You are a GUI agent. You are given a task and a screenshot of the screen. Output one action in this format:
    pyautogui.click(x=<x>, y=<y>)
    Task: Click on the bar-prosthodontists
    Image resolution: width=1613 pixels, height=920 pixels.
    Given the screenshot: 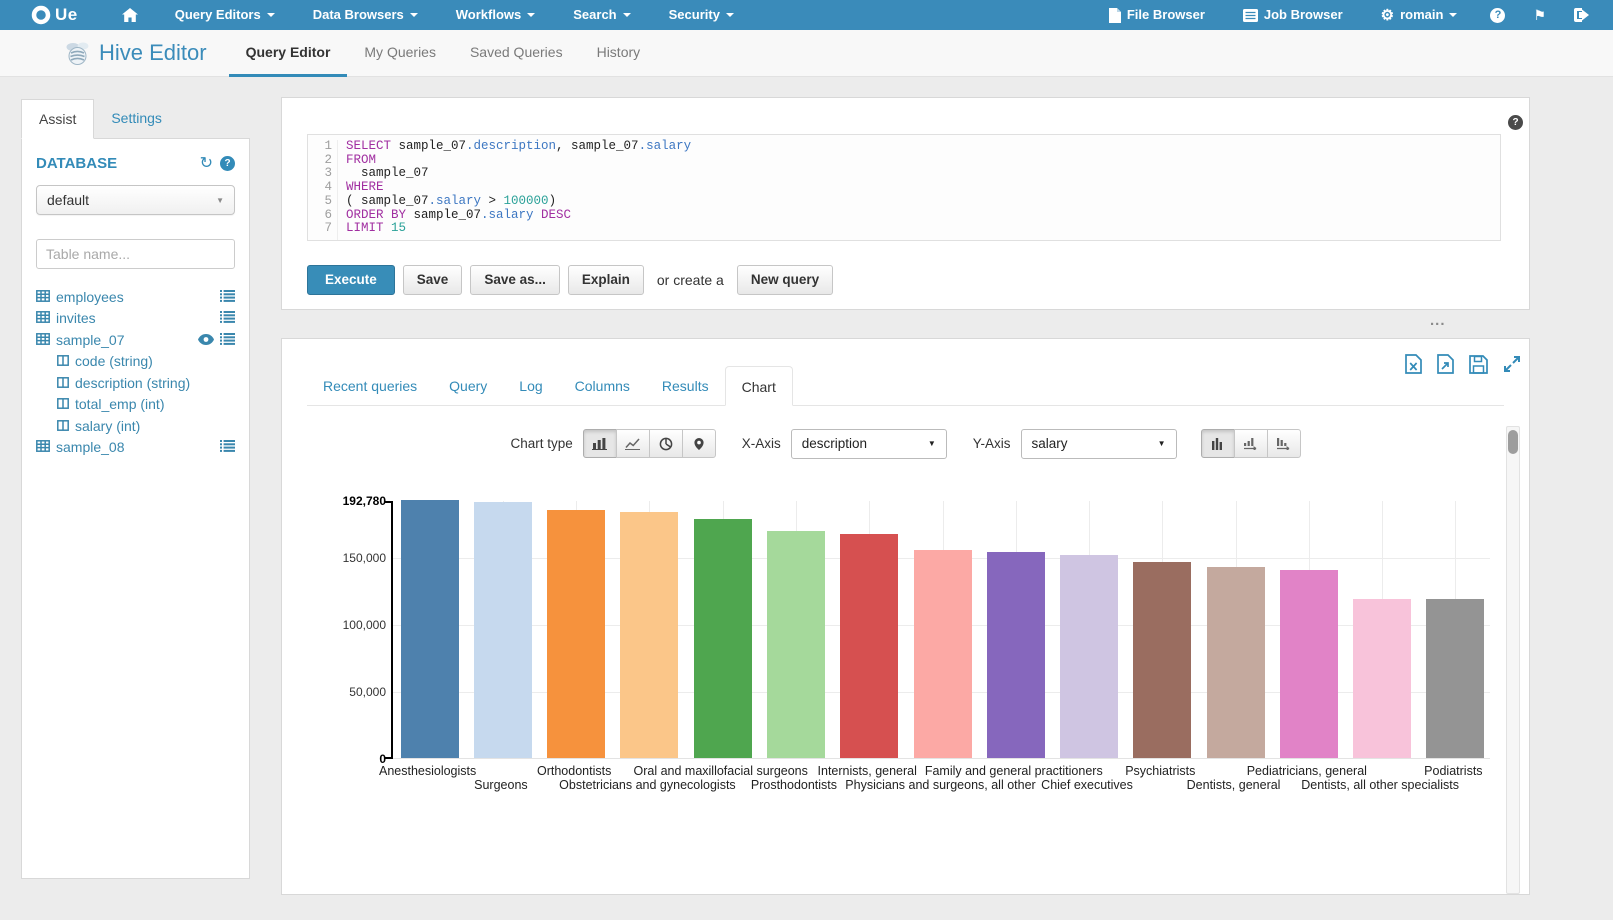 What is the action you would take?
    pyautogui.click(x=795, y=644)
    